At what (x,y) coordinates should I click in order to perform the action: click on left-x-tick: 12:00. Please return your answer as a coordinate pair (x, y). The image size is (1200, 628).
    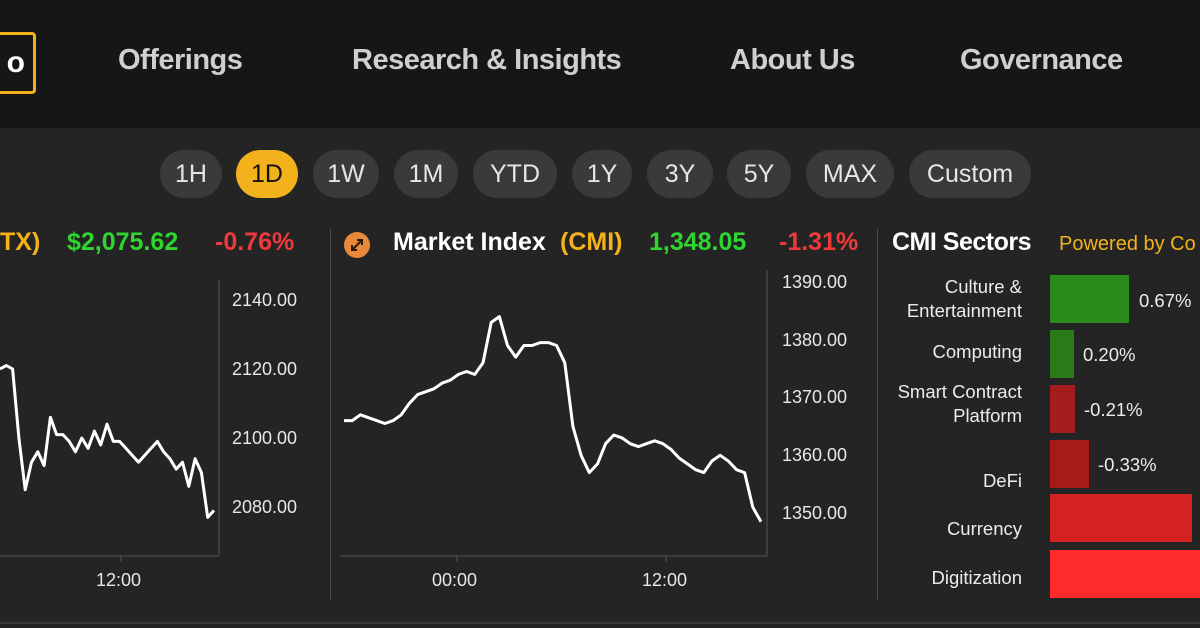
    Looking at the image, I should click on (119, 580).